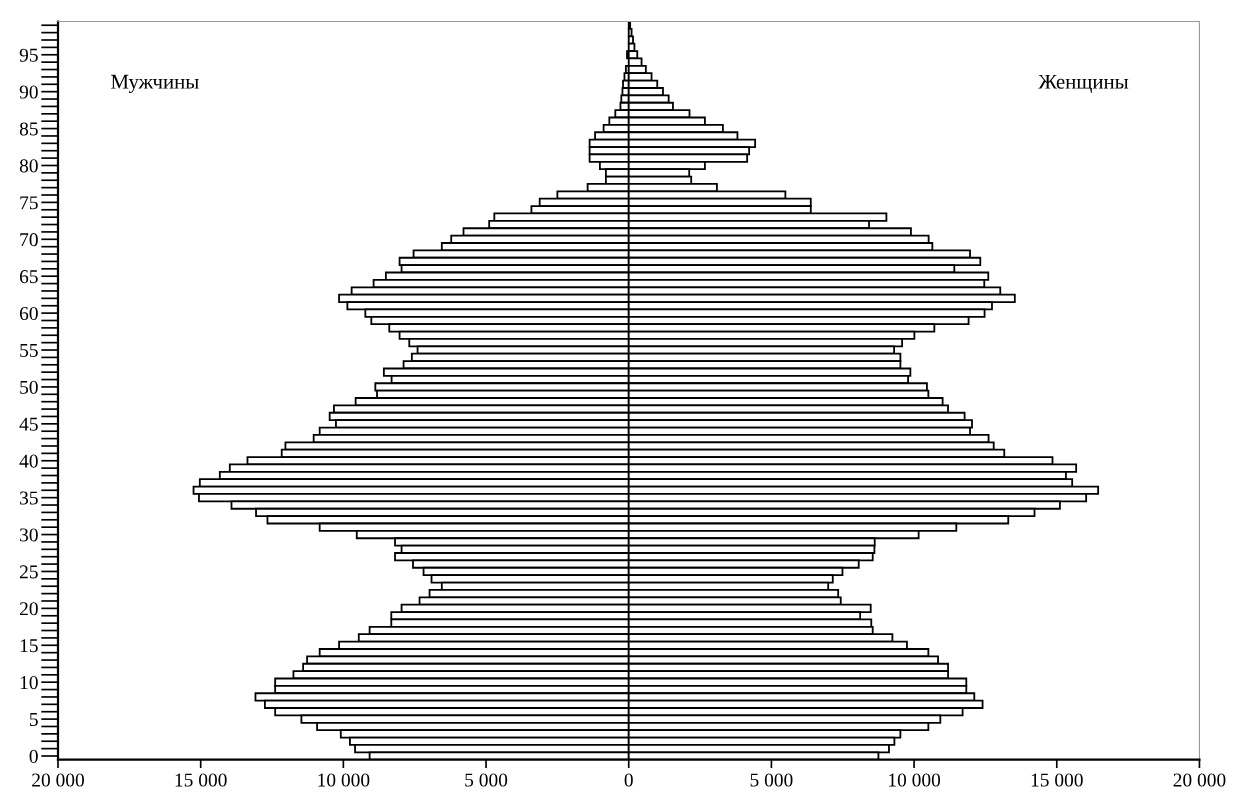  I want to click on y-tick-label: 0, so click(33, 756).